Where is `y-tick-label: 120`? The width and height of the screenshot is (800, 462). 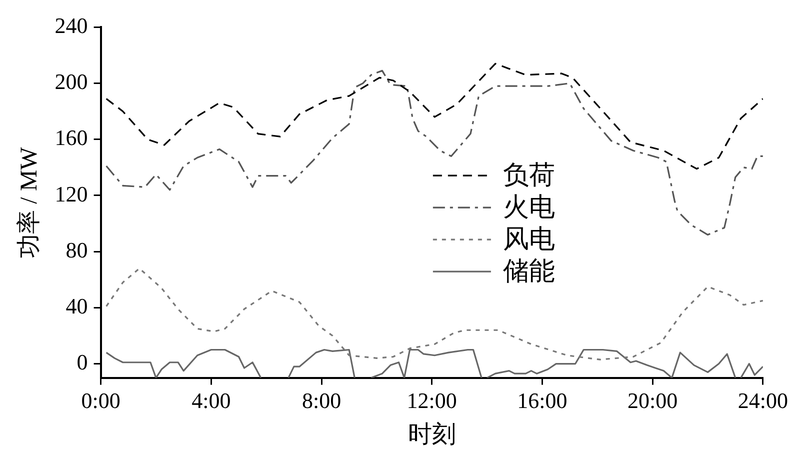
y-tick-label: 120 is located at coordinates (71, 193).